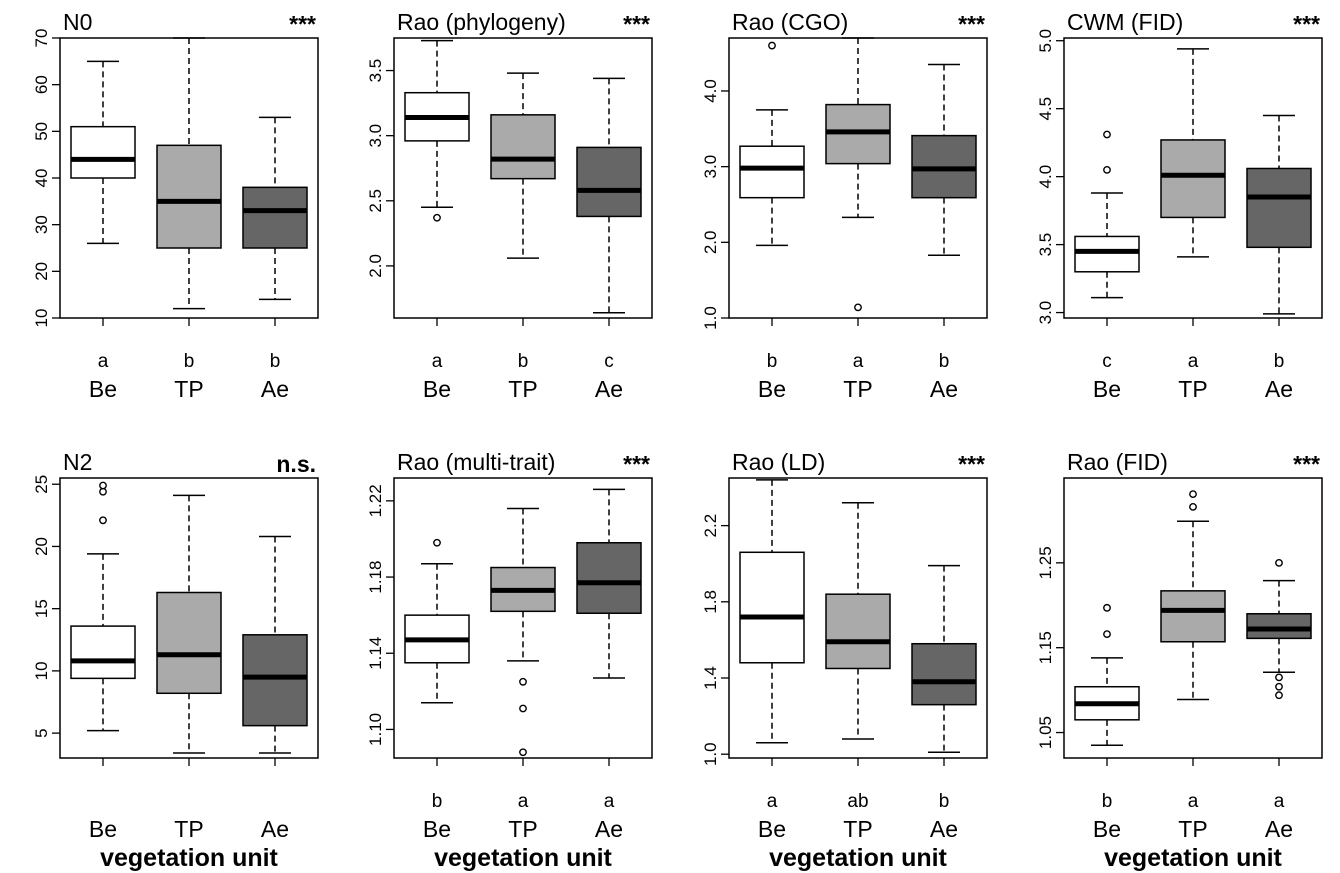 The image size is (1340, 873). Describe the element at coordinates (857, 801) in the screenshot. I see `group-letter: ab` at that location.